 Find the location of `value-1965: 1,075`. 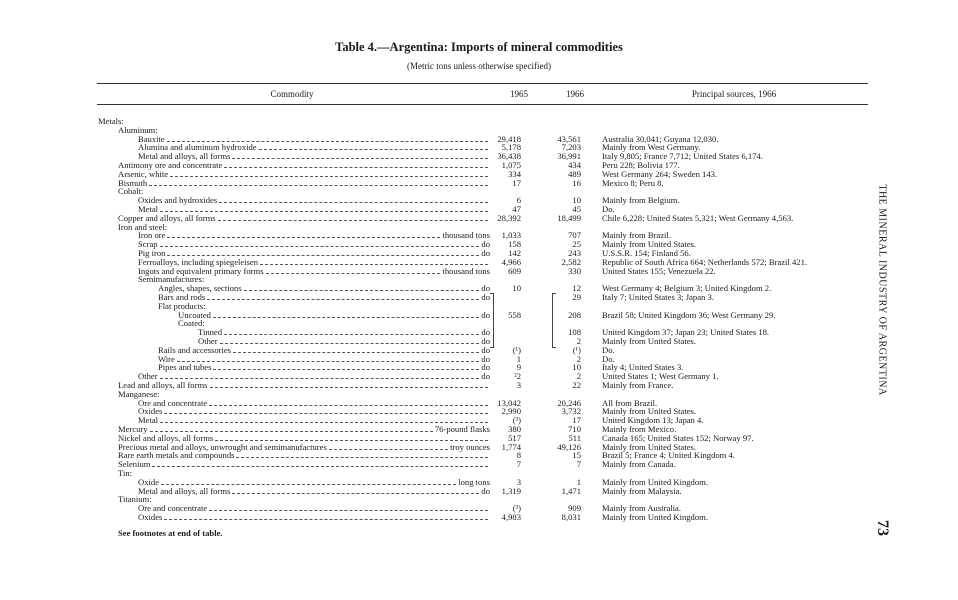

value-1965: 1,075 is located at coordinates (511, 165).